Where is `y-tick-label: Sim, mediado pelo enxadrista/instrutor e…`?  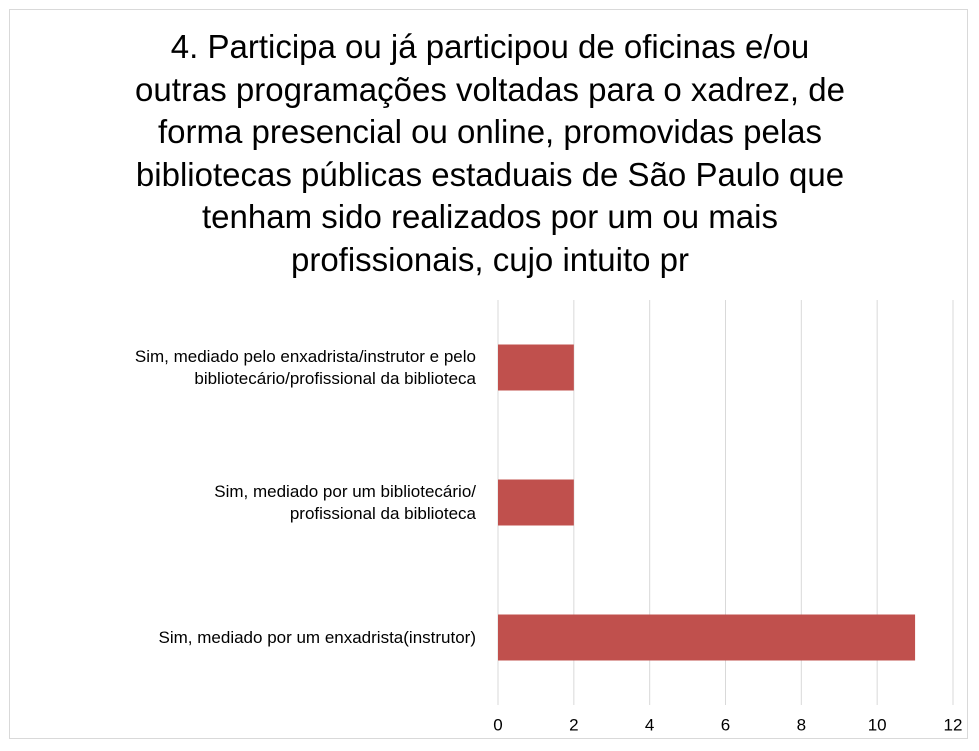
y-tick-label: Sim, mediado pelo enxadrista/instrutor e… is located at coordinates (305, 367).